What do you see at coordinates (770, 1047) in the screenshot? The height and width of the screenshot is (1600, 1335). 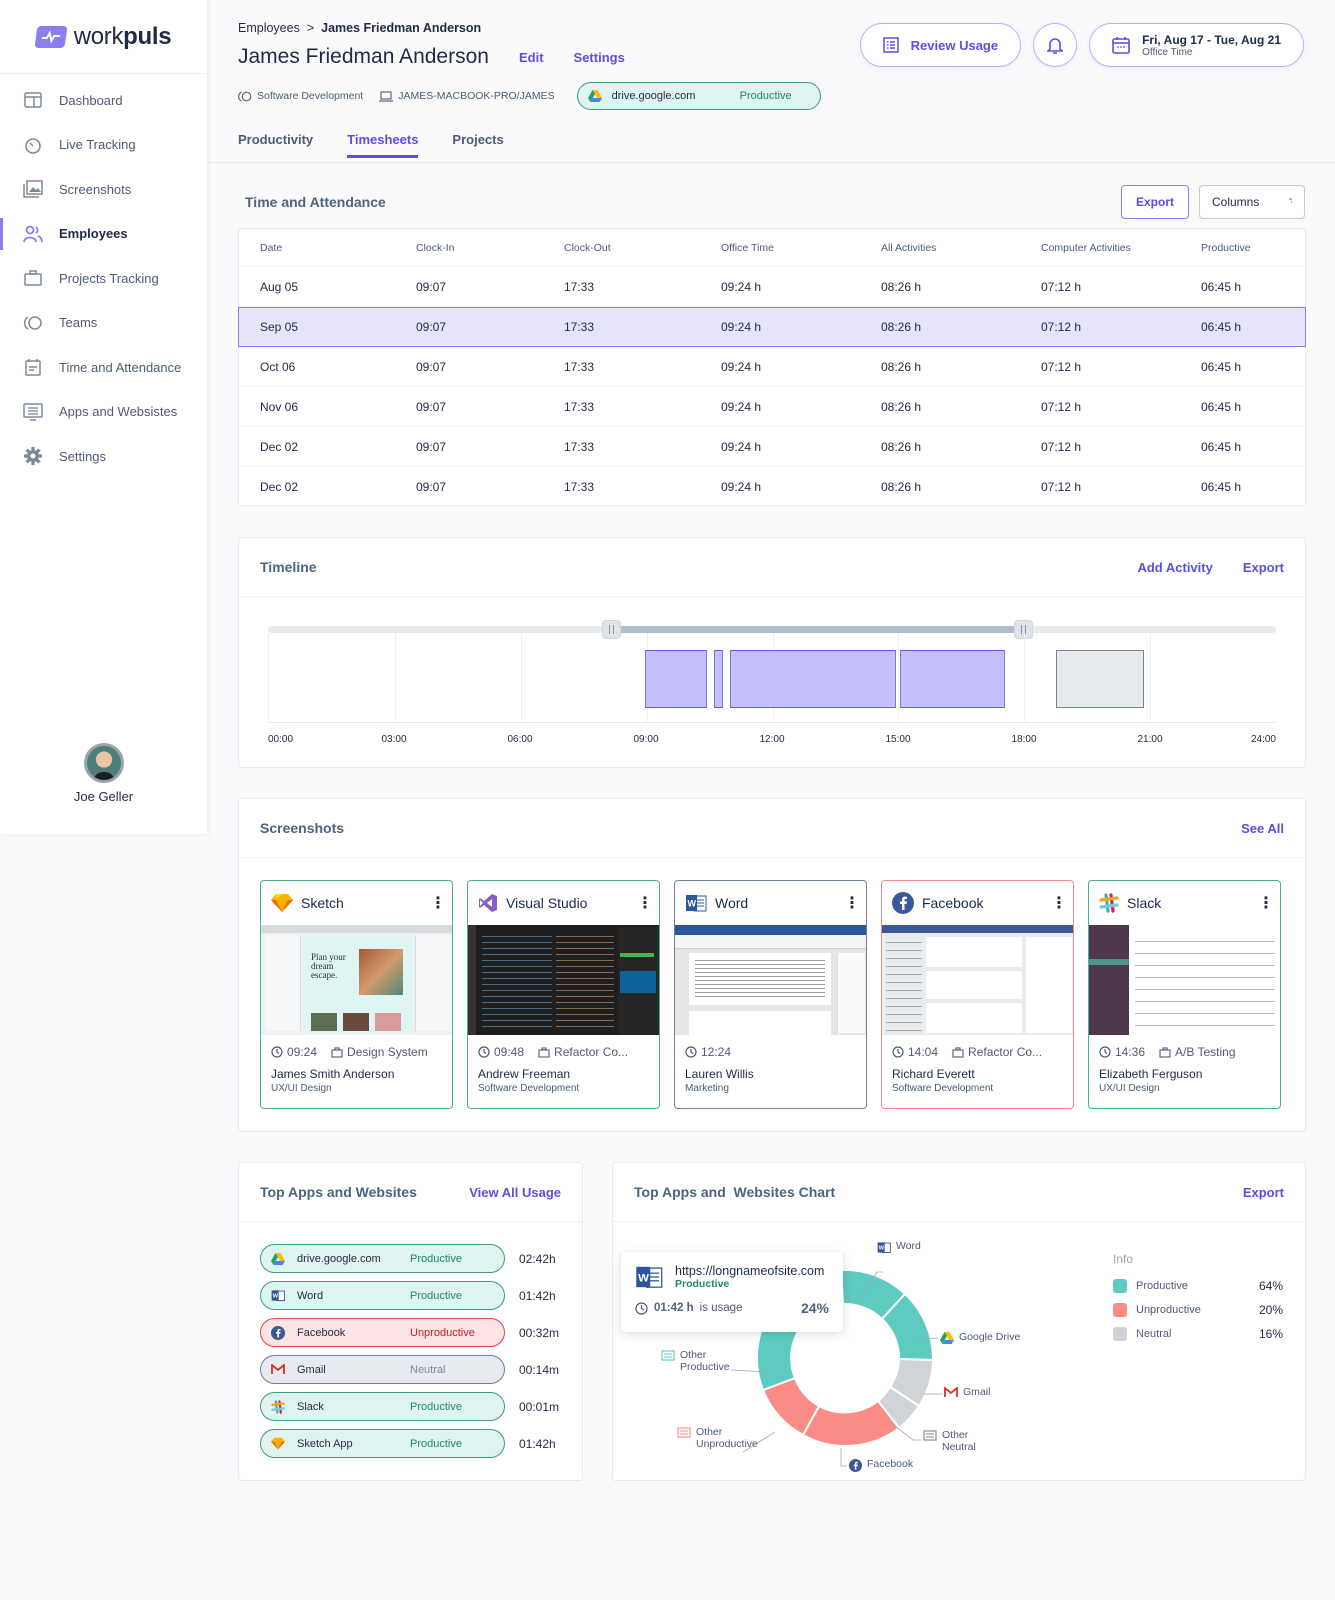 I see `screenshot-meta: 12:24` at bounding box center [770, 1047].